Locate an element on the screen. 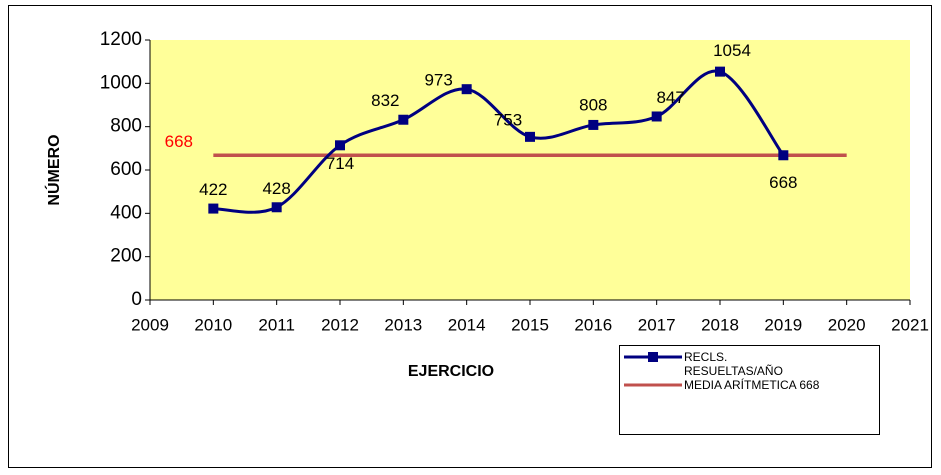  x-tick-label: 2013 is located at coordinates (403, 324).